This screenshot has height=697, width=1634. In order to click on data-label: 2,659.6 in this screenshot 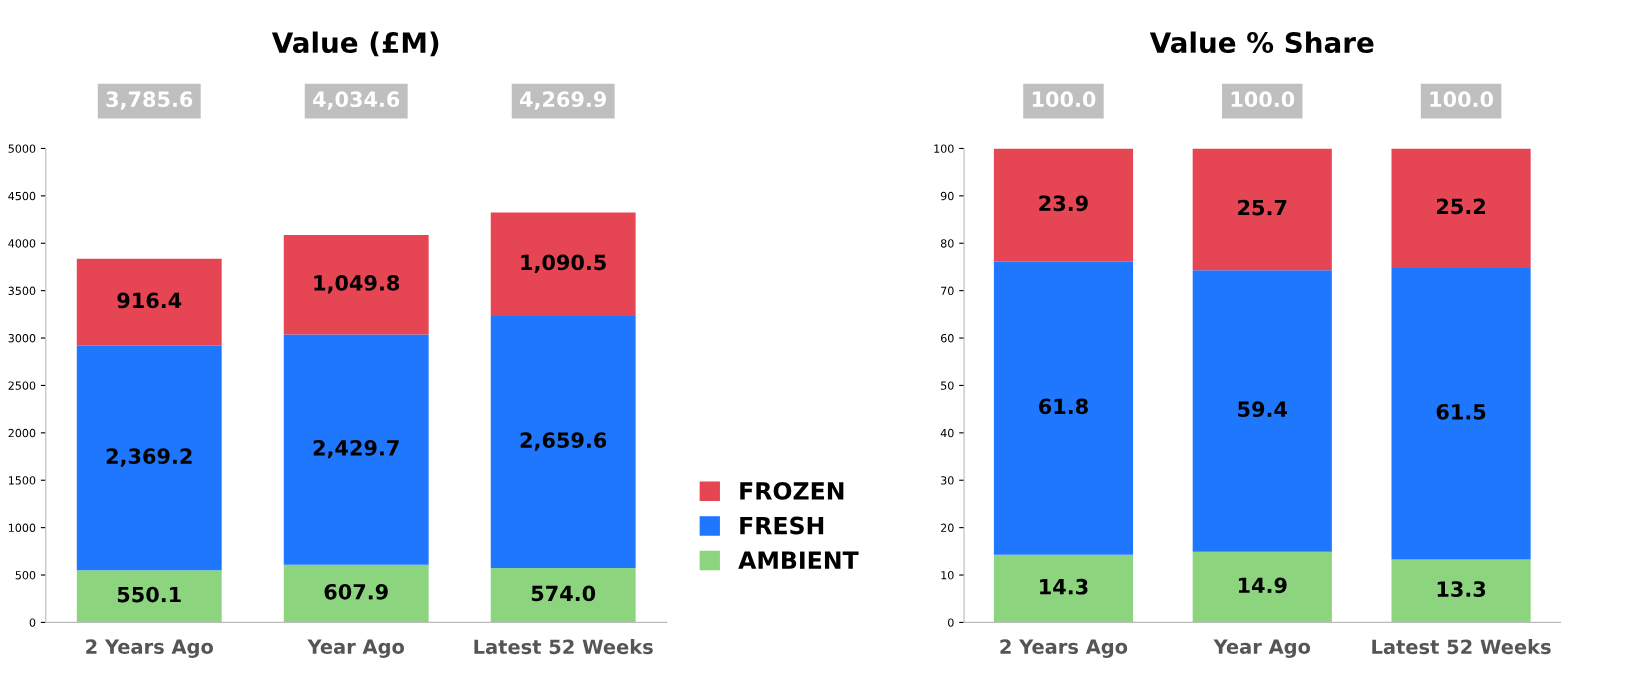, I will do `click(563, 441)`.